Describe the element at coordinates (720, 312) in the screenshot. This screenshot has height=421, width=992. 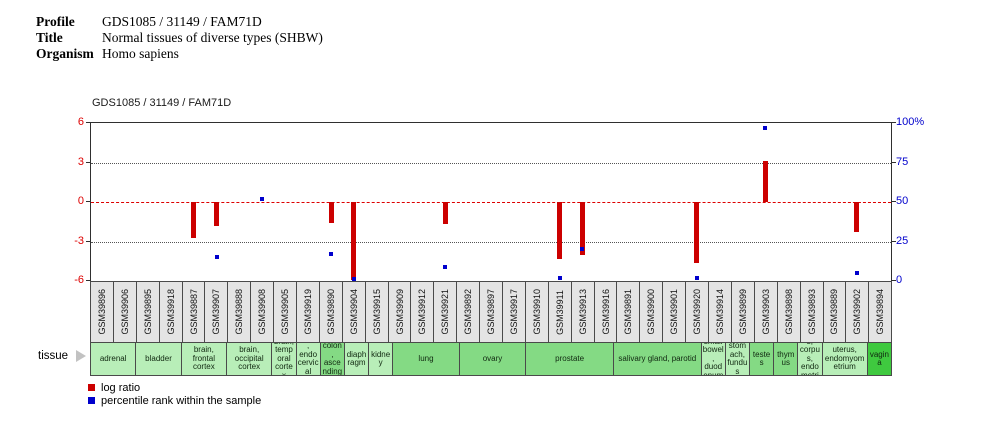
I see `sample-cell: GSM39914` at that location.